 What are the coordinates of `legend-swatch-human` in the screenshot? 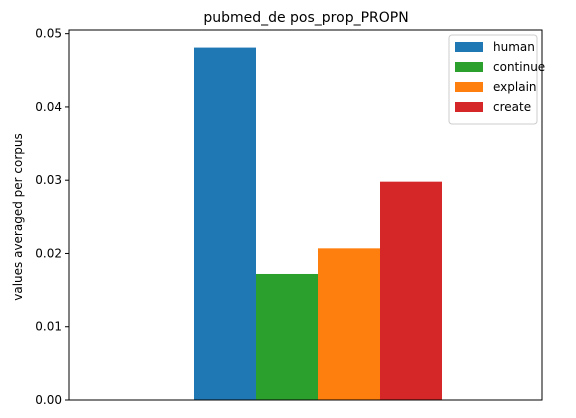 It's located at (469, 47).